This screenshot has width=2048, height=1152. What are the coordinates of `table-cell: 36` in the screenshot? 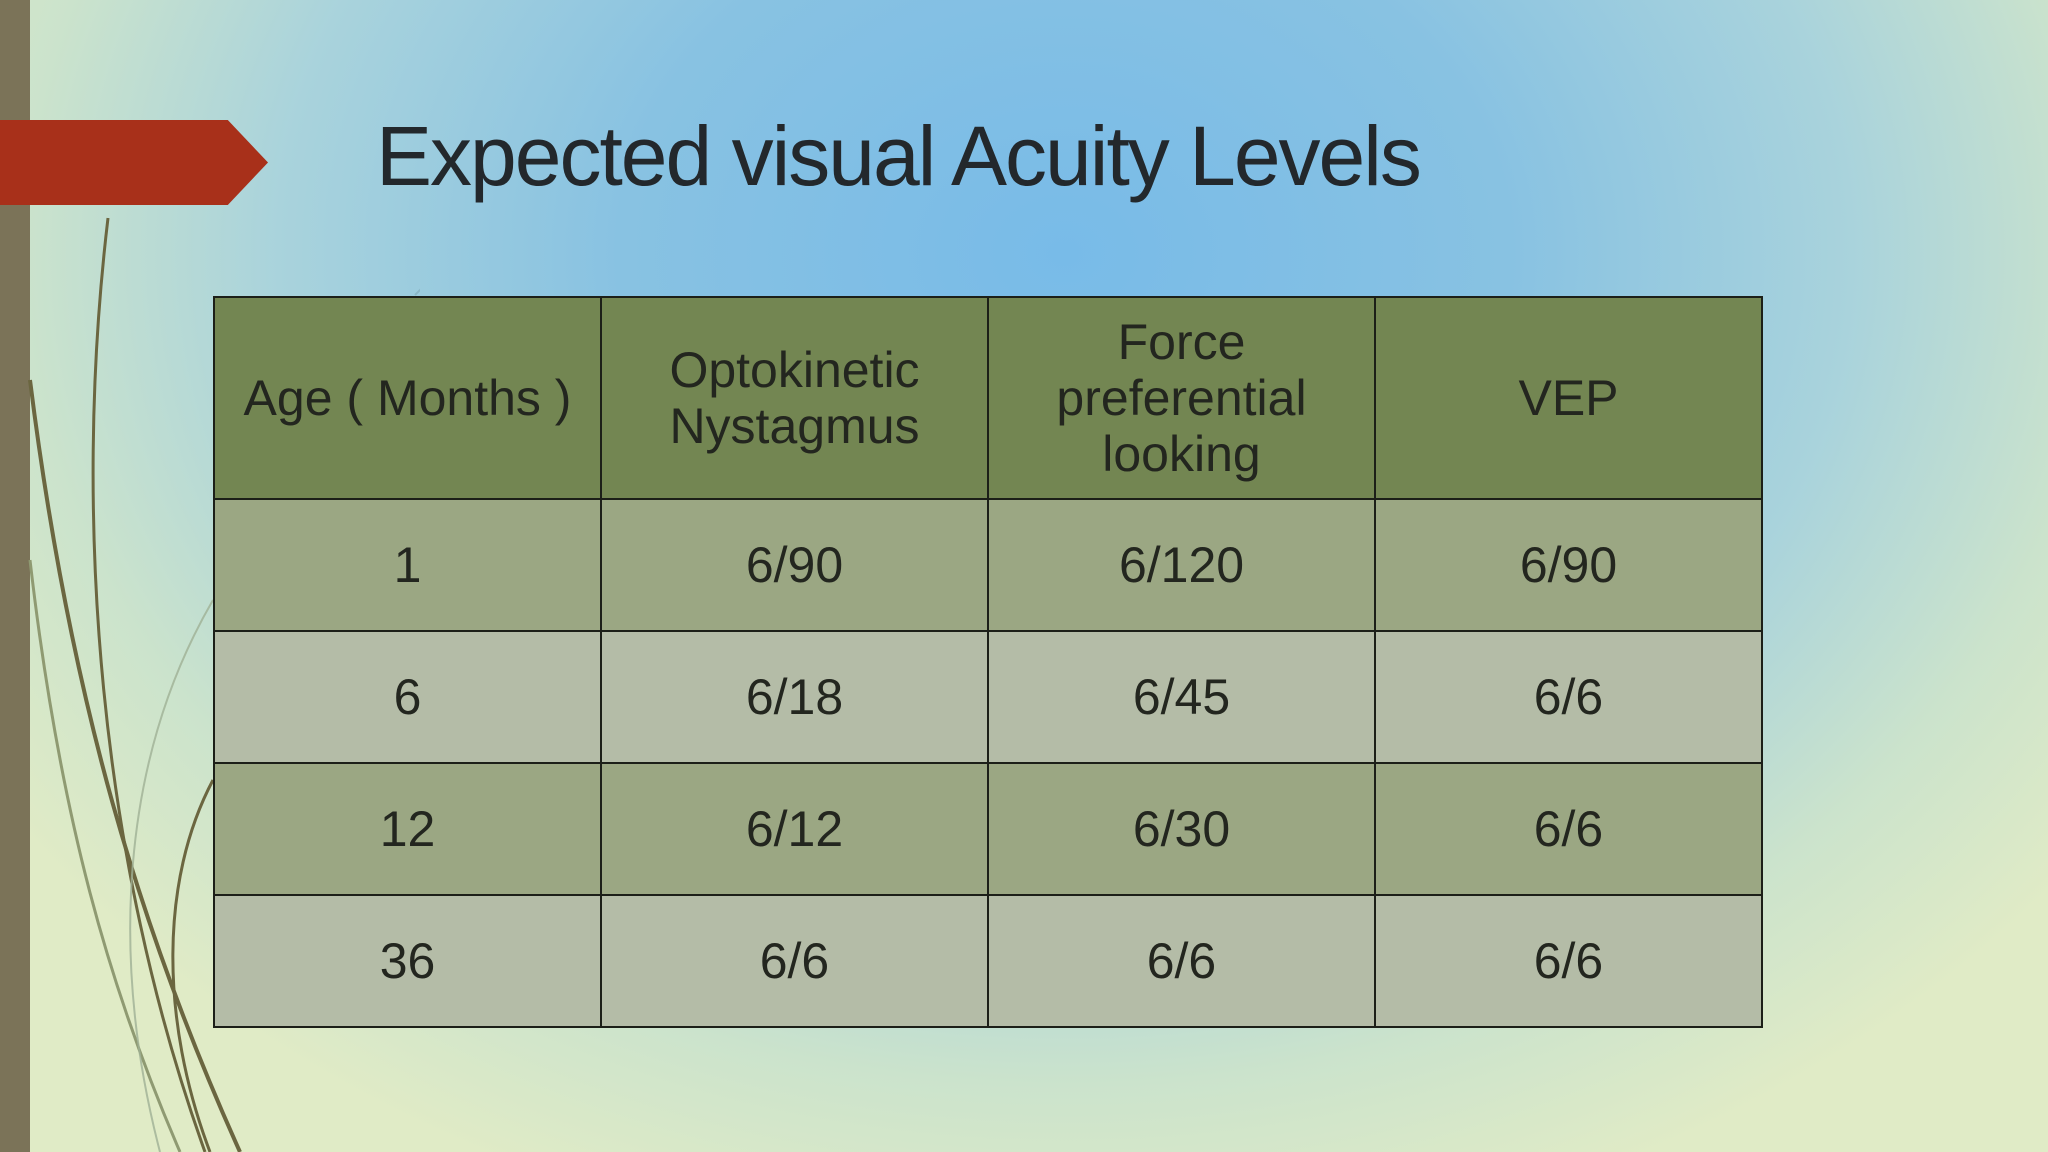 It's located at (407, 961).